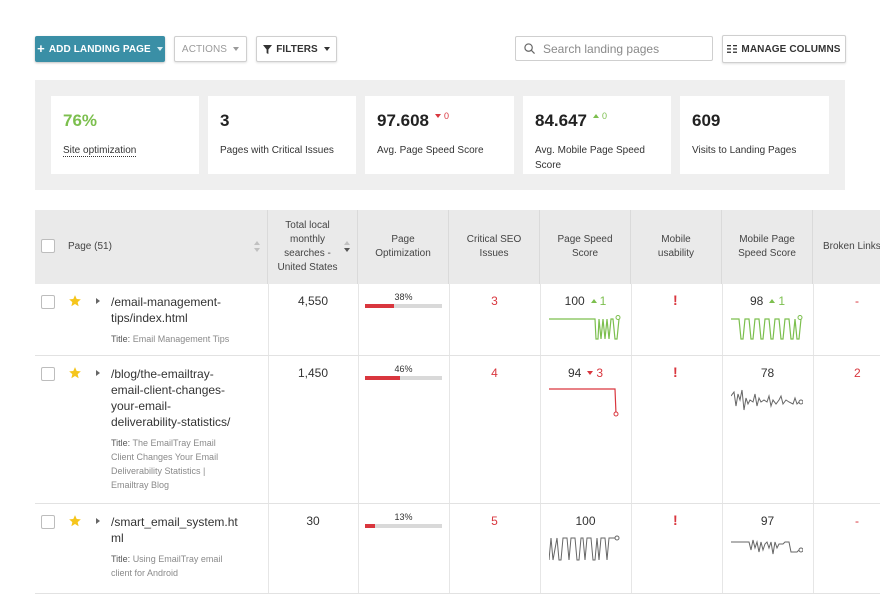 This screenshot has width=880, height=600. I want to click on page-speed-cell: 100 1, so click(585, 301).